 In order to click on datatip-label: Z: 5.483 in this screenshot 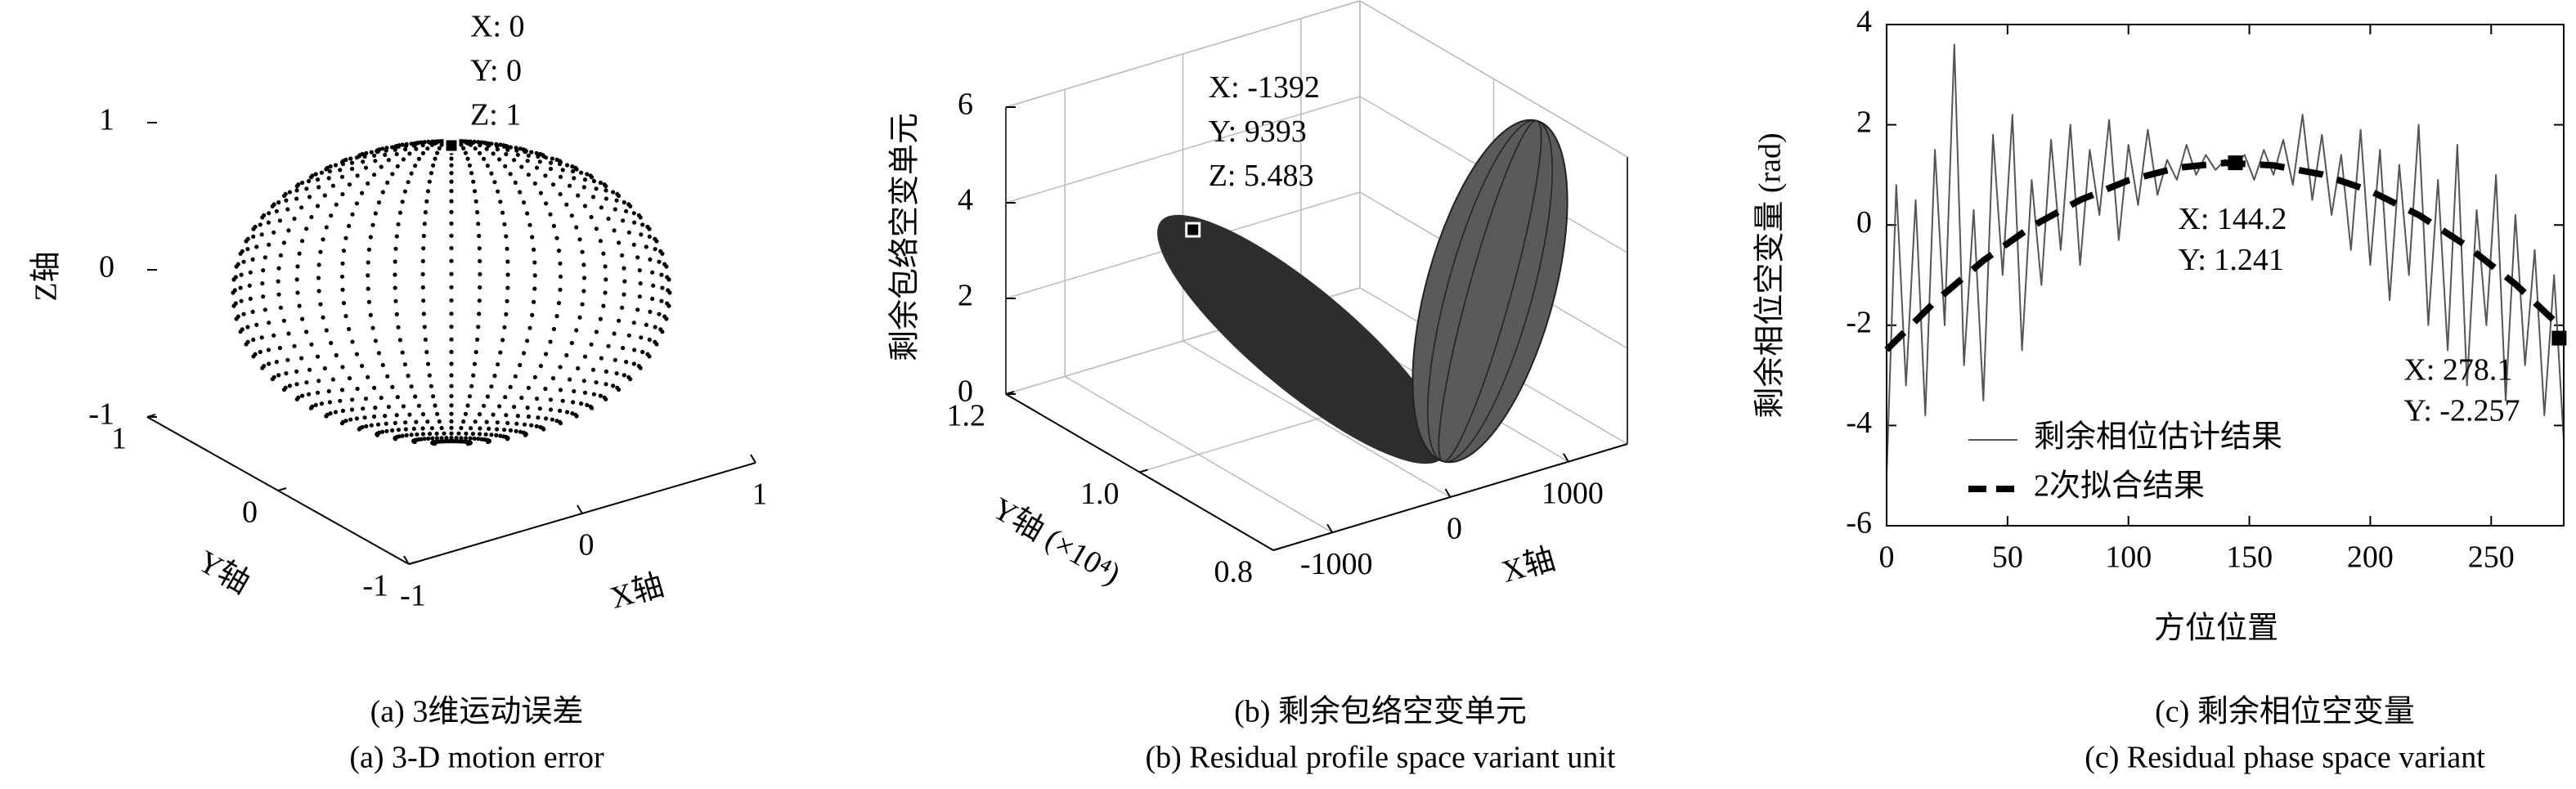, I will do `click(1262, 176)`.